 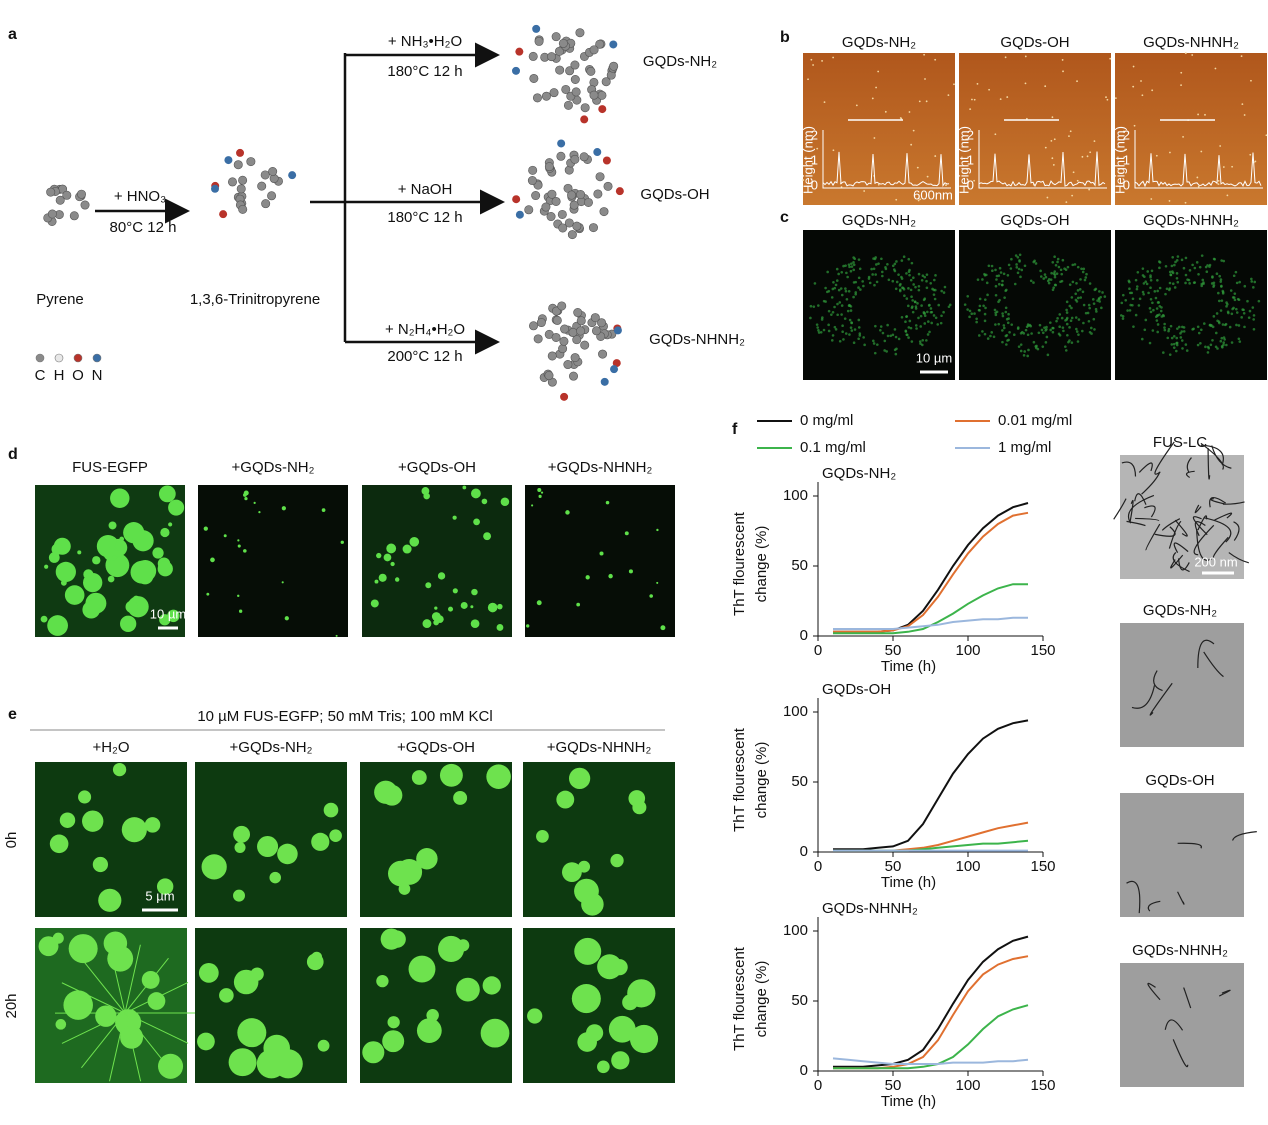 What do you see at coordinates (1126, 184) in the screenshot?
I see `tick-label: 0` at bounding box center [1126, 184].